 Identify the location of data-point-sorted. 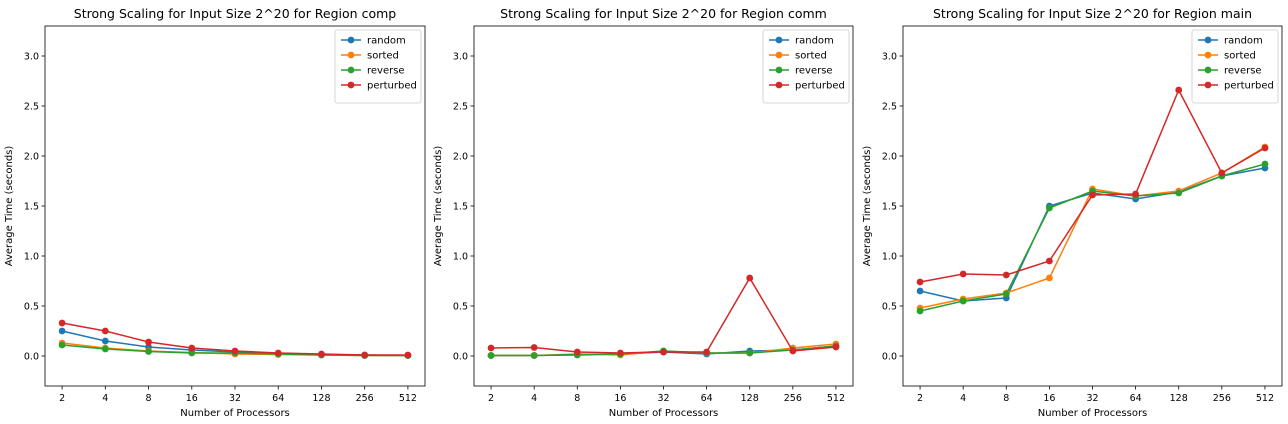
(1049, 278).